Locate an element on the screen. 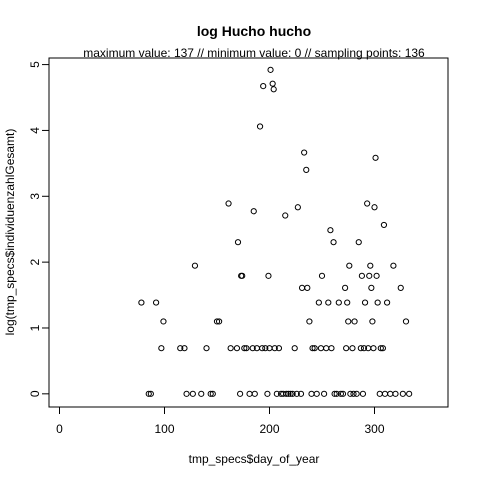  x-tick-label: 300 is located at coordinates (374, 429).